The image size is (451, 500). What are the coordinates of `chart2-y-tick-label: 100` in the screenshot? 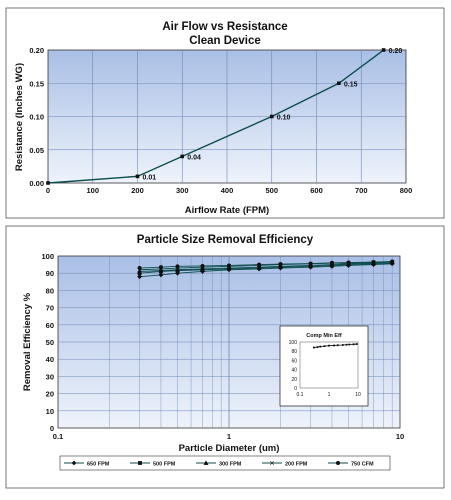 It's located at (47, 256).